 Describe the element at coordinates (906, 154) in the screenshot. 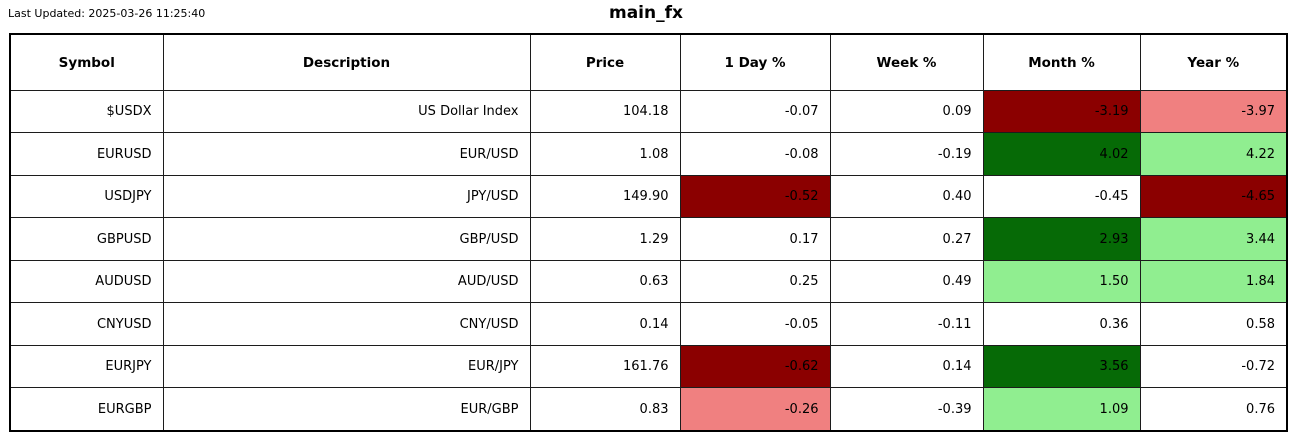

I see `week-change-cell: -0.19` at that location.